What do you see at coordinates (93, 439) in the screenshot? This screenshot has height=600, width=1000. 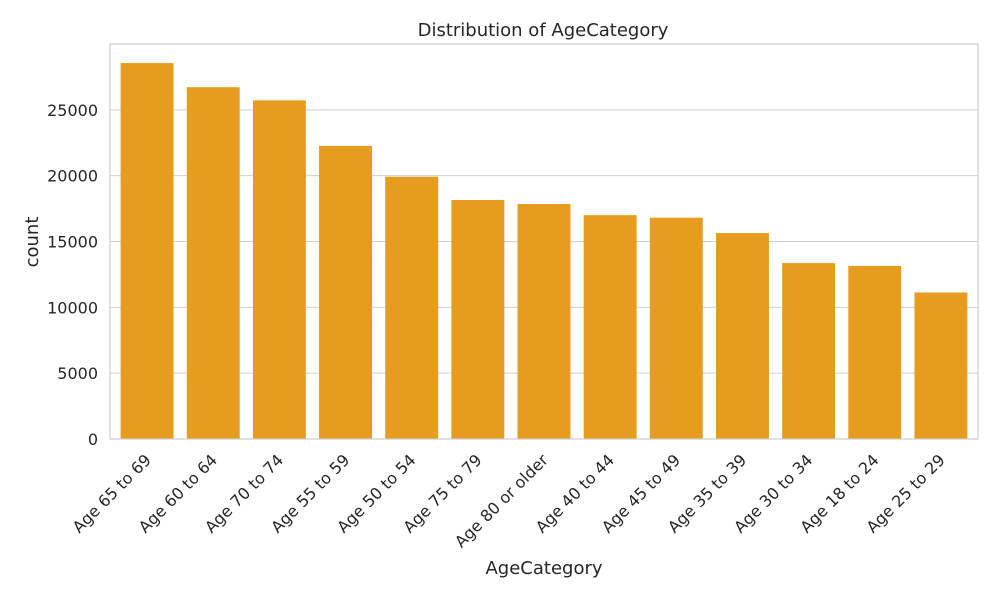 I see `y-tick-label: 0` at bounding box center [93, 439].